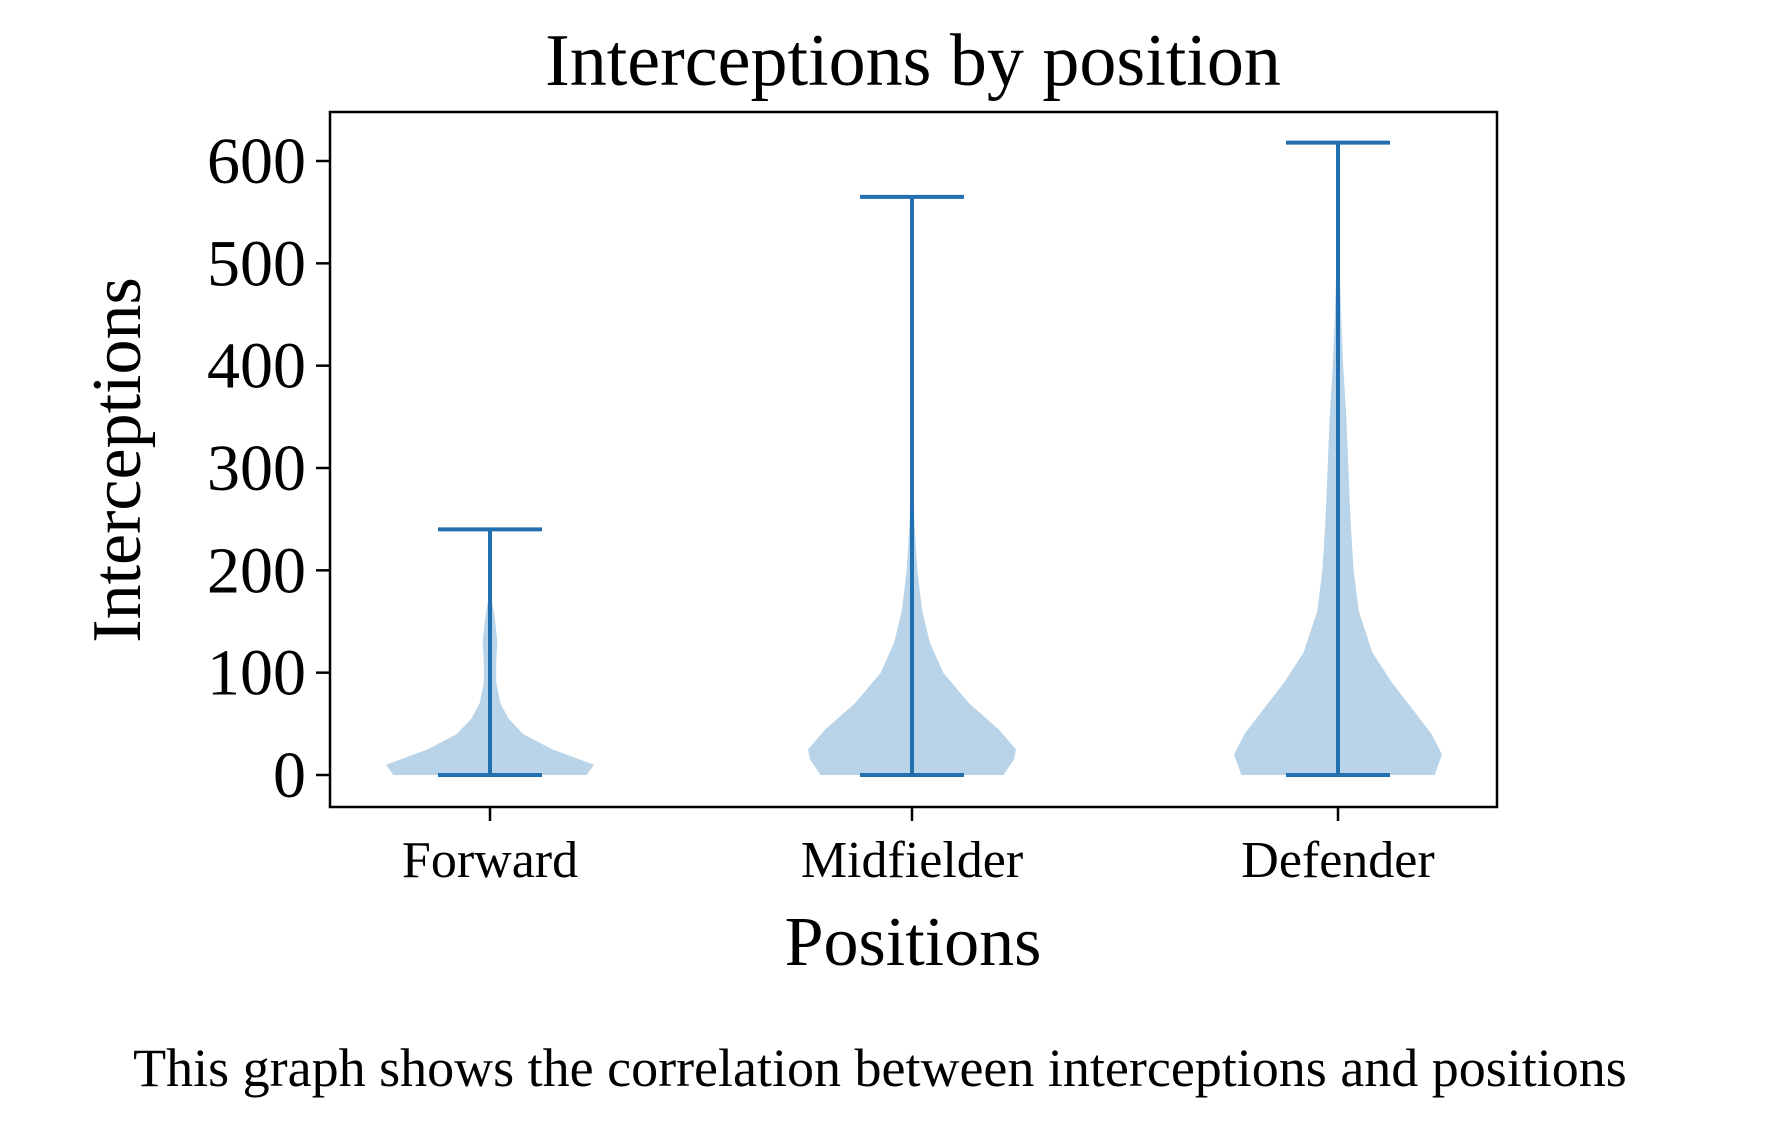 The width and height of the screenshot is (1780, 1126). What do you see at coordinates (912, 485) in the screenshot?
I see `violin-midfielder` at bounding box center [912, 485].